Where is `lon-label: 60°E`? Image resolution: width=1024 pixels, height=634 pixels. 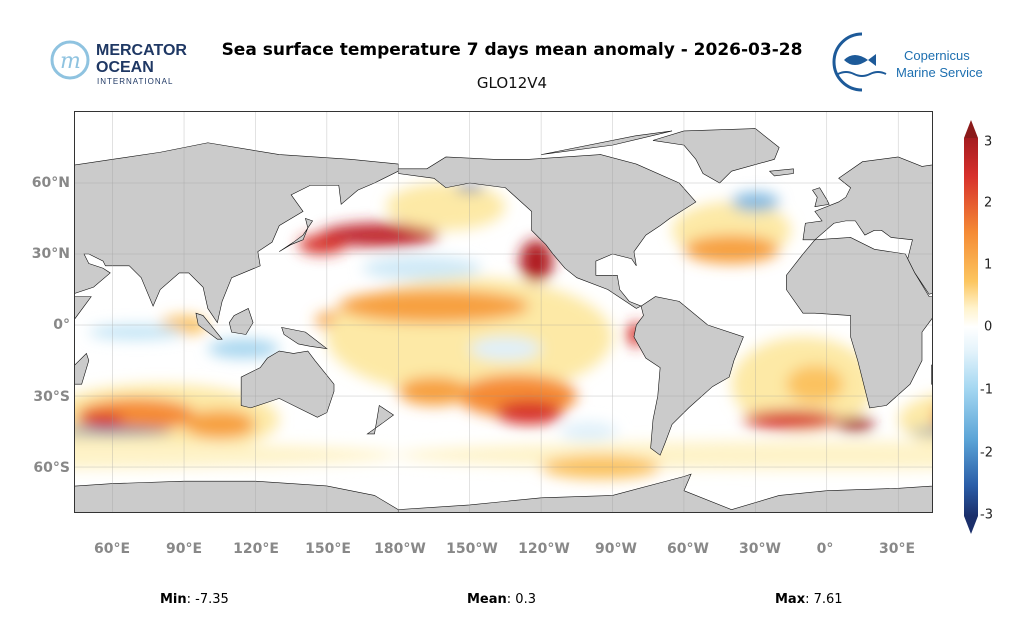
lon-label: 60°E is located at coordinates (112, 549).